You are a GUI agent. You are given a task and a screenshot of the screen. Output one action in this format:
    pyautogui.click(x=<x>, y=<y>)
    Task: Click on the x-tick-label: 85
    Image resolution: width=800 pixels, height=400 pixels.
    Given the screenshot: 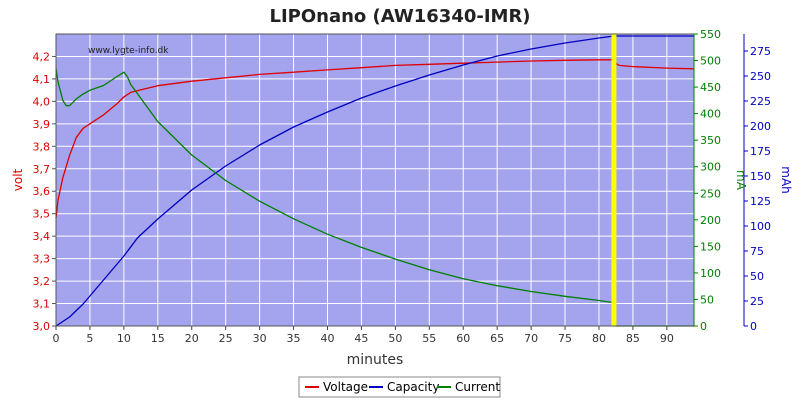 What is the action you would take?
    pyautogui.click(x=633, y=338)
    